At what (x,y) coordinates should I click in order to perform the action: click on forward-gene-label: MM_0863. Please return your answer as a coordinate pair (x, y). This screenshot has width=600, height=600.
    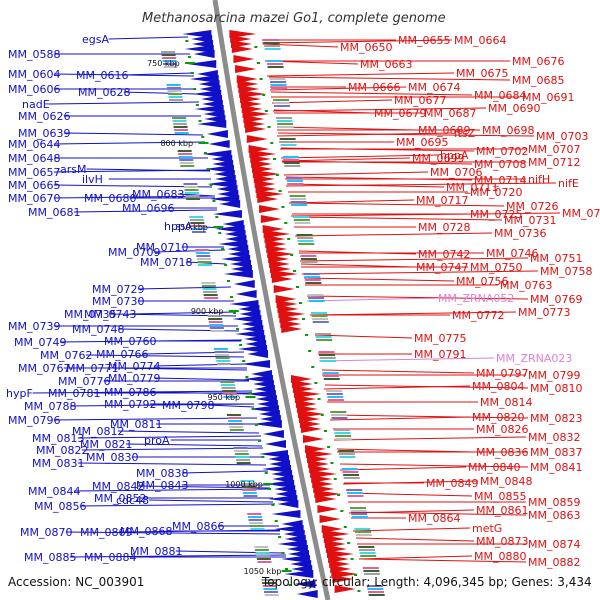
    Looking at the image, I should click on (554, 515).